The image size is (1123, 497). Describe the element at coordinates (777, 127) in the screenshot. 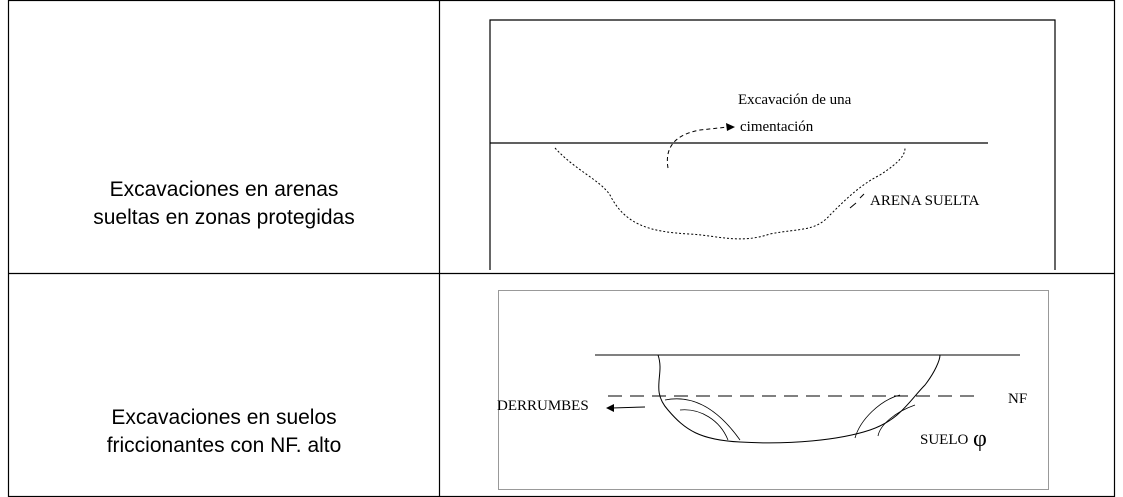

I see `diagram-label: cimentación` at that location.